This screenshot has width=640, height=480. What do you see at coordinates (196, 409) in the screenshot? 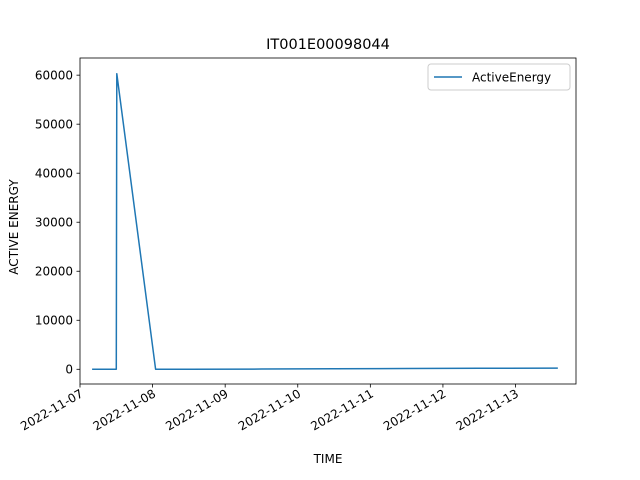
I see `x-tick-label: 2022-11-09` at bounding box center [196, 409].